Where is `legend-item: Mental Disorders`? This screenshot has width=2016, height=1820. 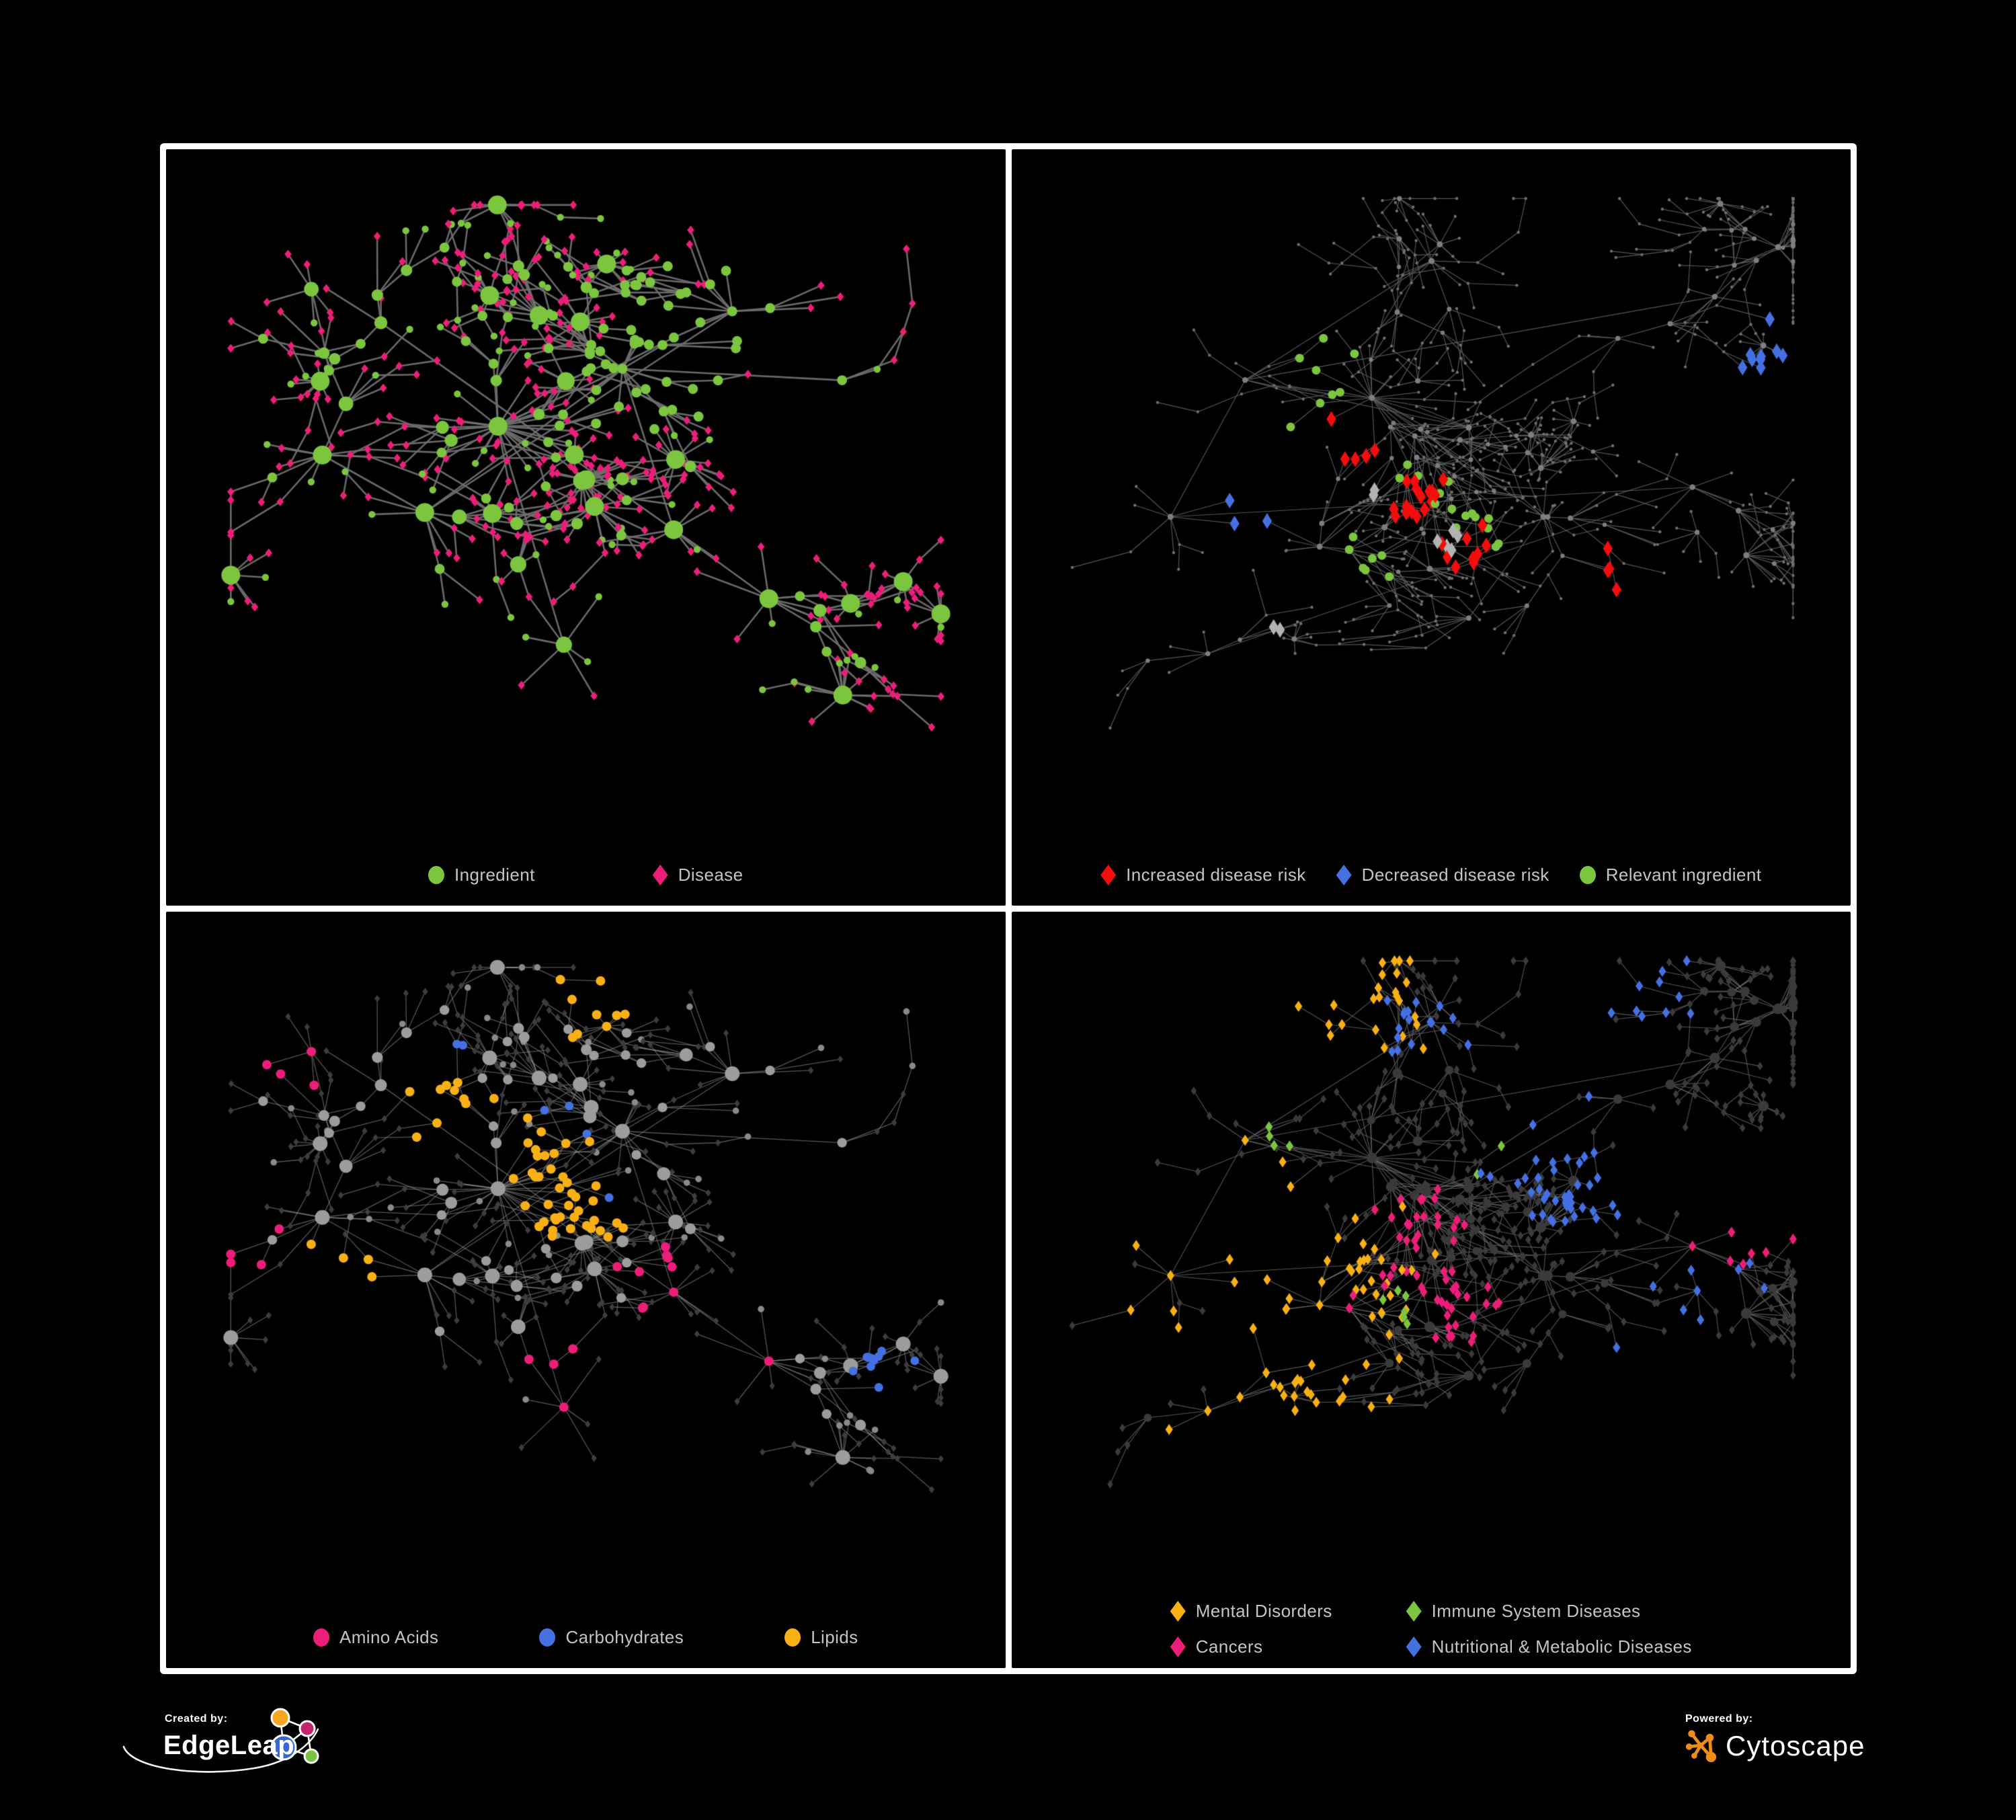
legend-item: Mental Disorders is located at coordinates (1251, 1611).